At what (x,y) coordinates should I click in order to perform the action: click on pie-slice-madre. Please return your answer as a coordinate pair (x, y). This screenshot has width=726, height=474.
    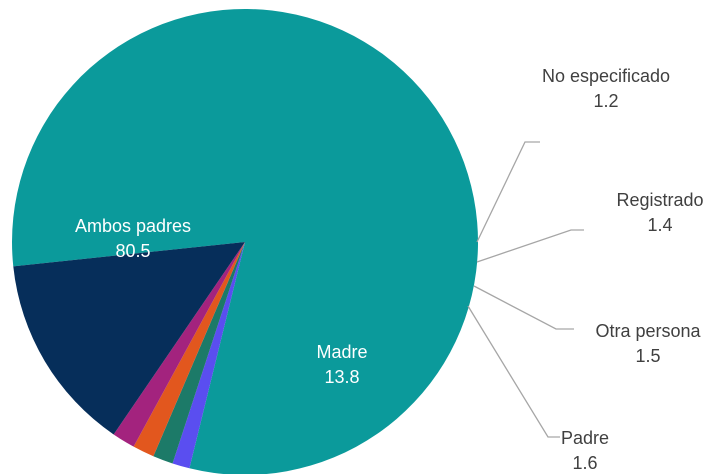
    Looking at the image, I should click on (129, 338).